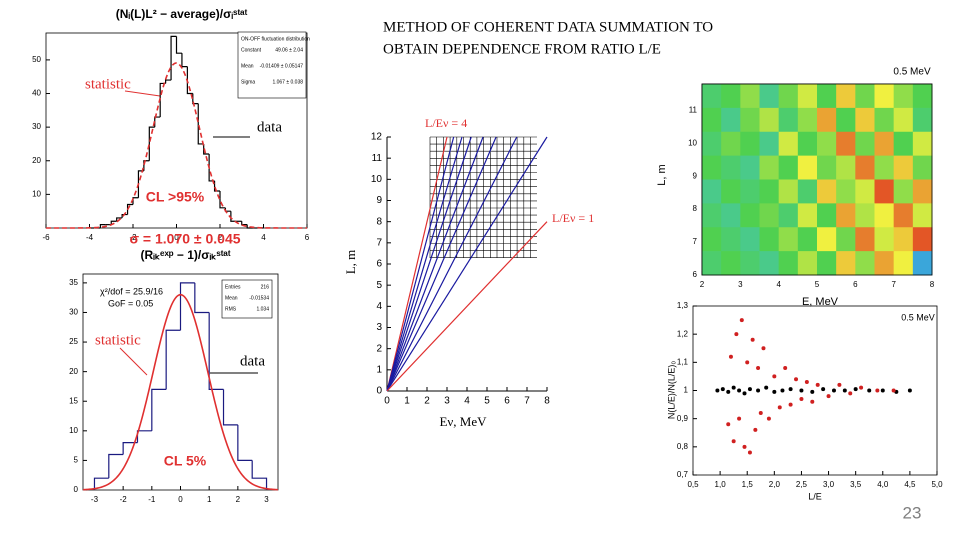  Describe the element at coordinates (185, 461) in the screenshot. I see `annotation: CL 5%` at that location.